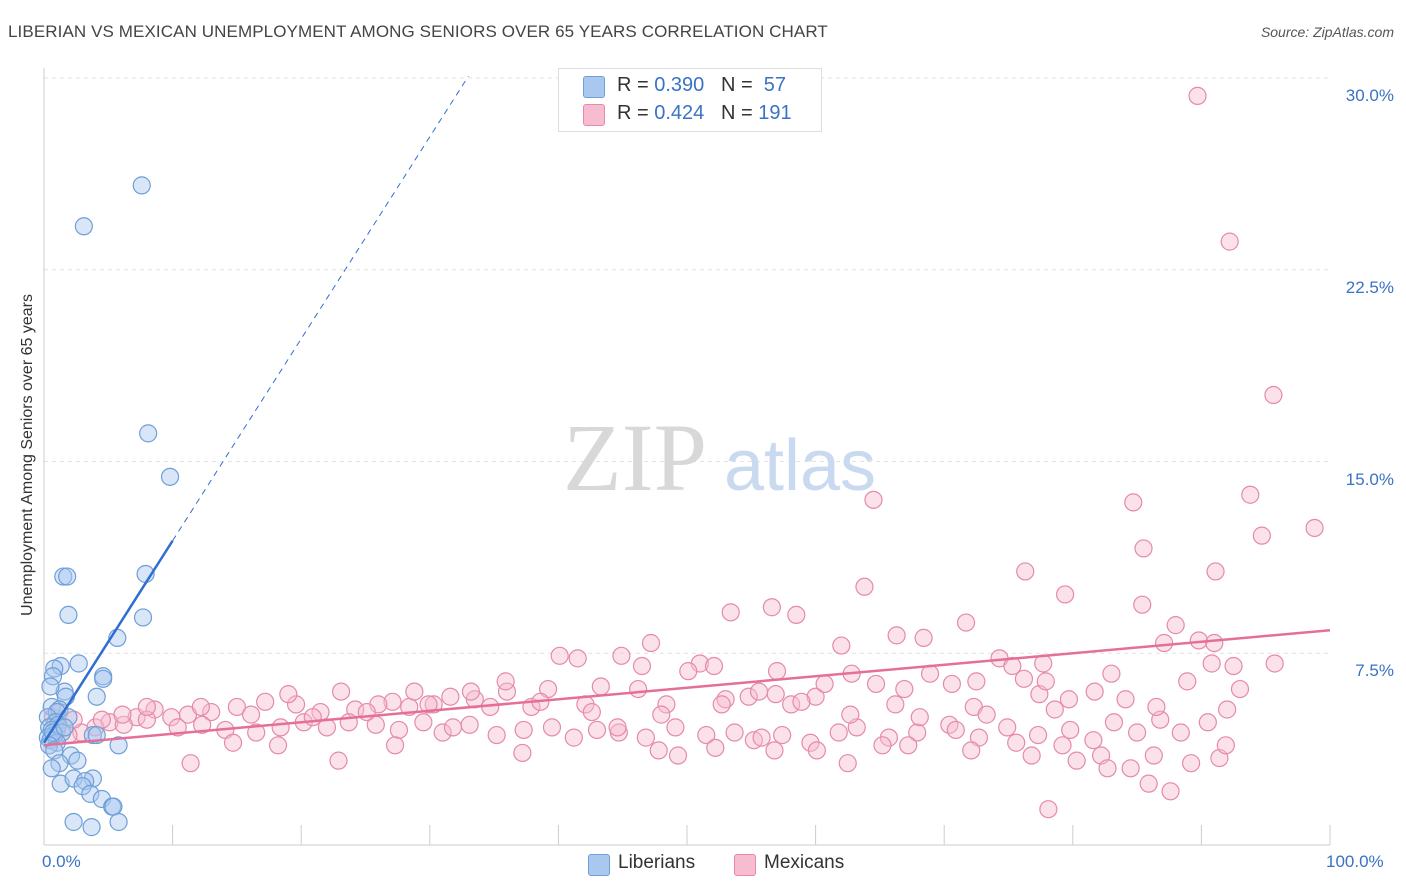 The width and height of the screenshot is (1406, 892). What do you see at coordinates (61, 861) in the screenshot?
I see `x-tick-label-min: 0.0%` at bounding box center [61, 861].